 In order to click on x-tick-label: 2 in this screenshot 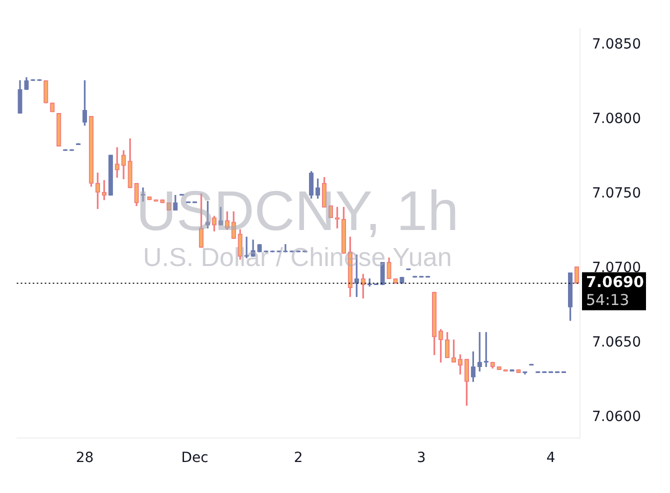, I will do `click(298, 458)`.